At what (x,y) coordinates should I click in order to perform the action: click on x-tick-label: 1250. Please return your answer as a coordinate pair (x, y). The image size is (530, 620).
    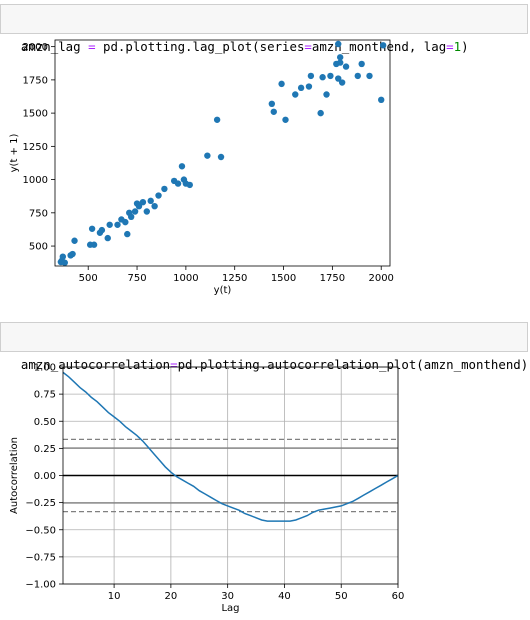
    Looking at the image, I should click on (234, 278).